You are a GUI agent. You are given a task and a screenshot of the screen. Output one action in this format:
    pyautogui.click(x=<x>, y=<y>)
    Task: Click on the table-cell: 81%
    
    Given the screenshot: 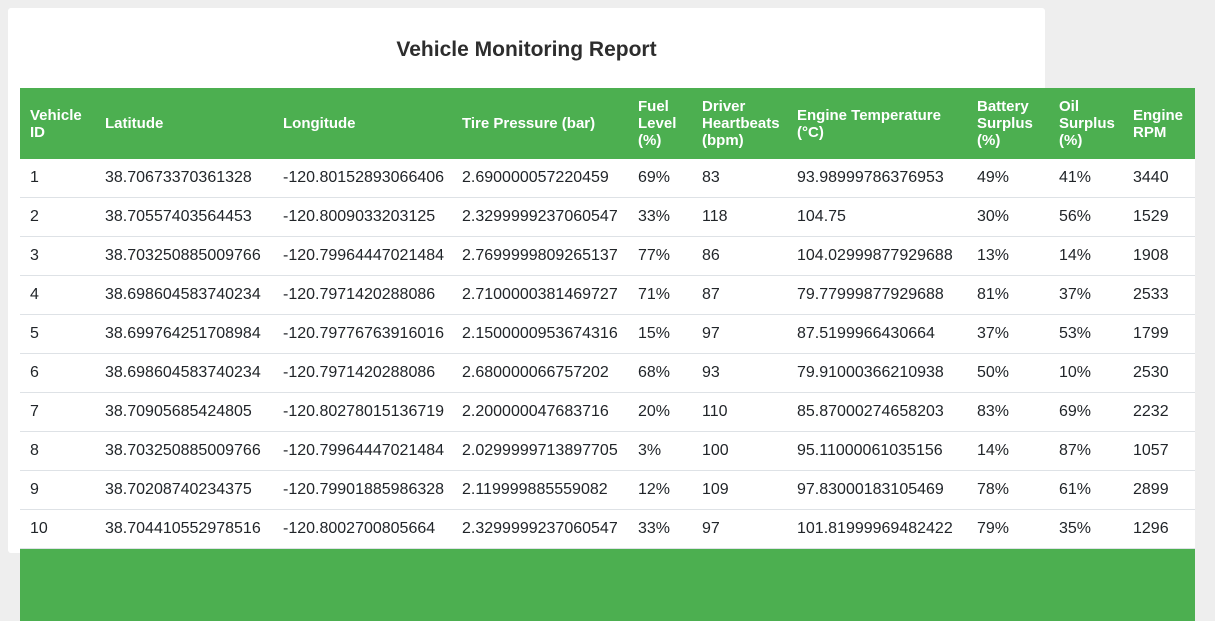 What is the action you would take?
    pyautogui.click(x=1008, y=295)
    